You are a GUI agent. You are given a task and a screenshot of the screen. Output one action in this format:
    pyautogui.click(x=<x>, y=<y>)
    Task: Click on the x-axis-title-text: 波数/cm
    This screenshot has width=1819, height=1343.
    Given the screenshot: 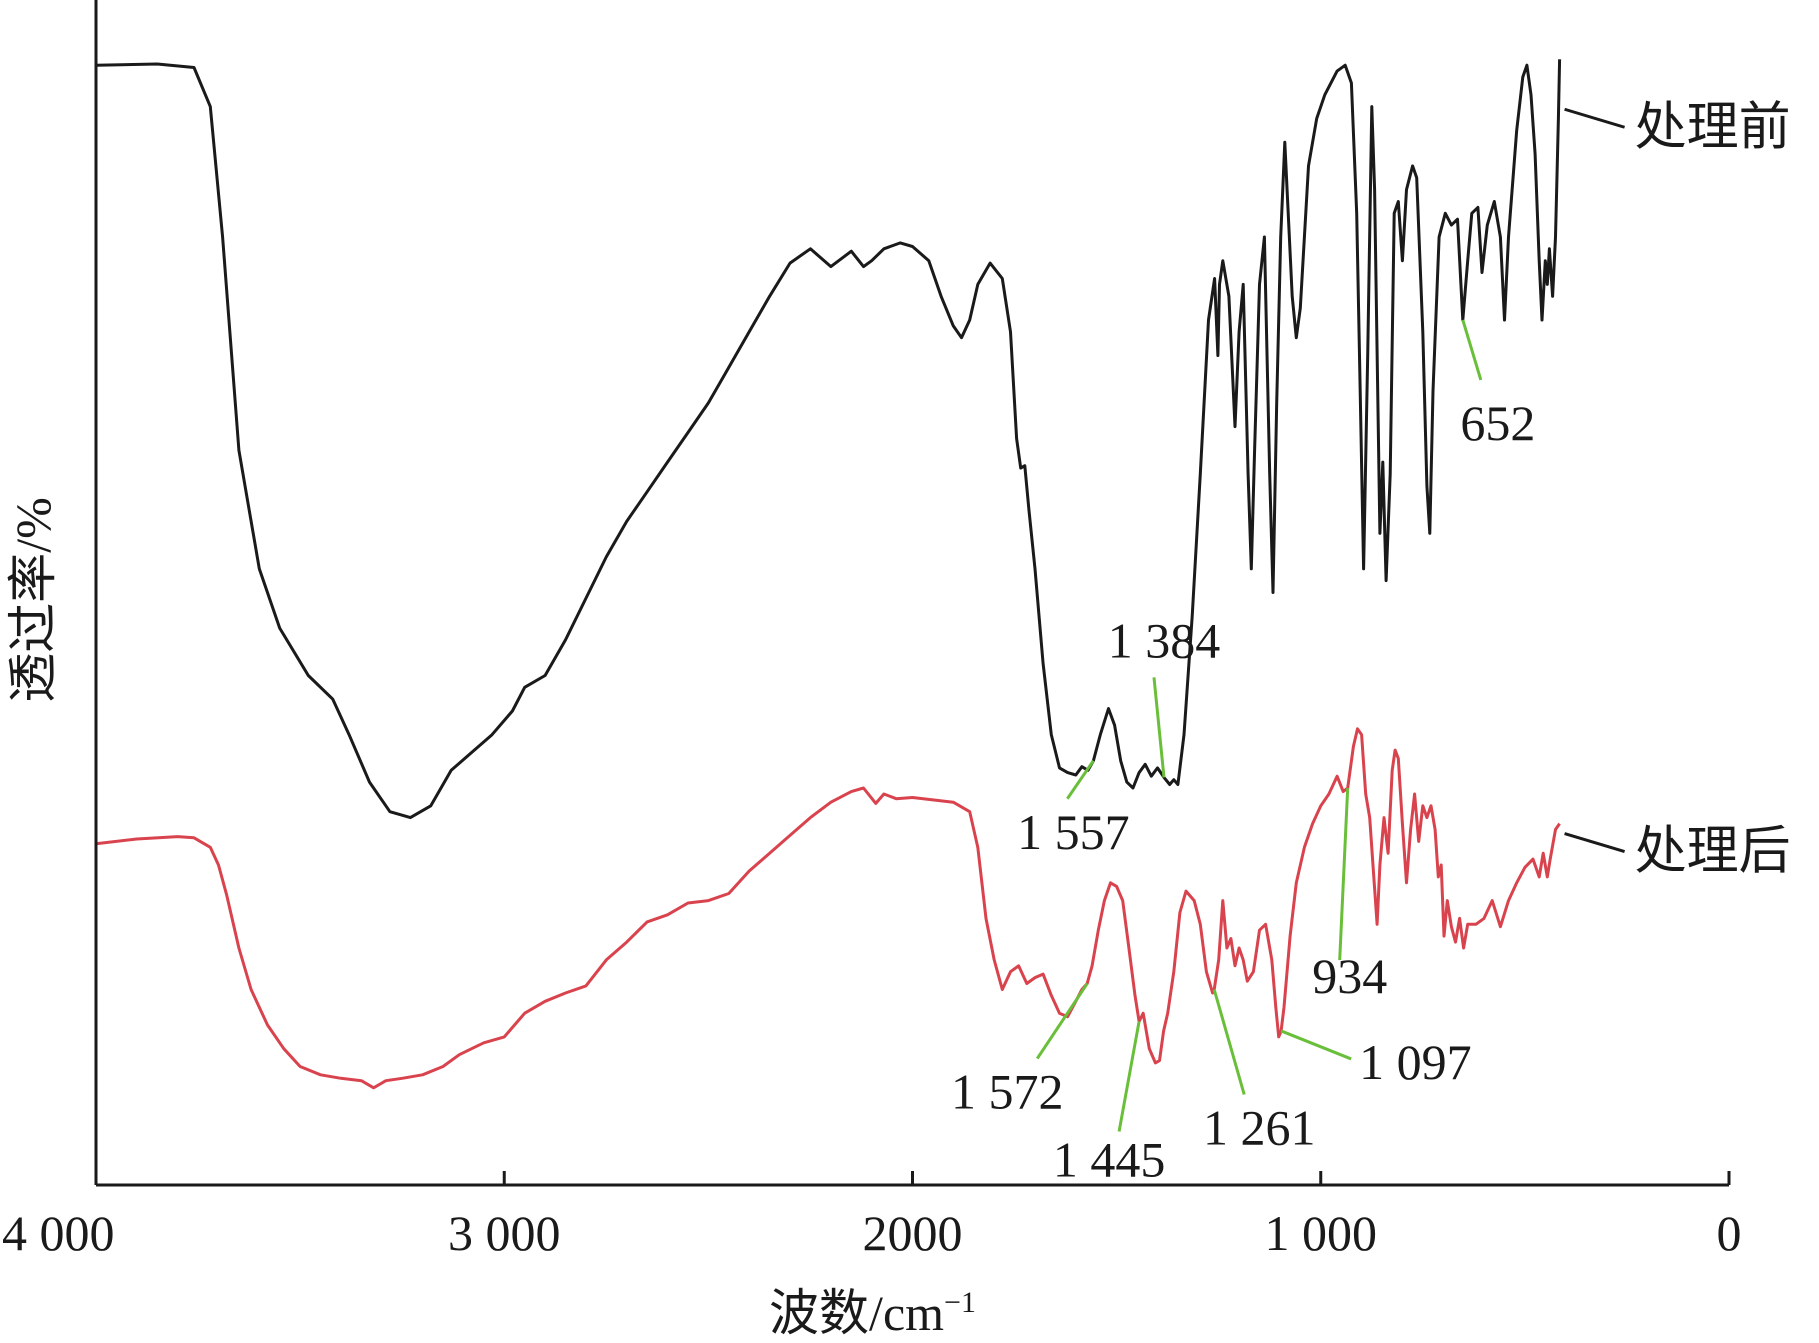 What is the action you would take?
    pyautogui.click(x=856, y=1313)
    